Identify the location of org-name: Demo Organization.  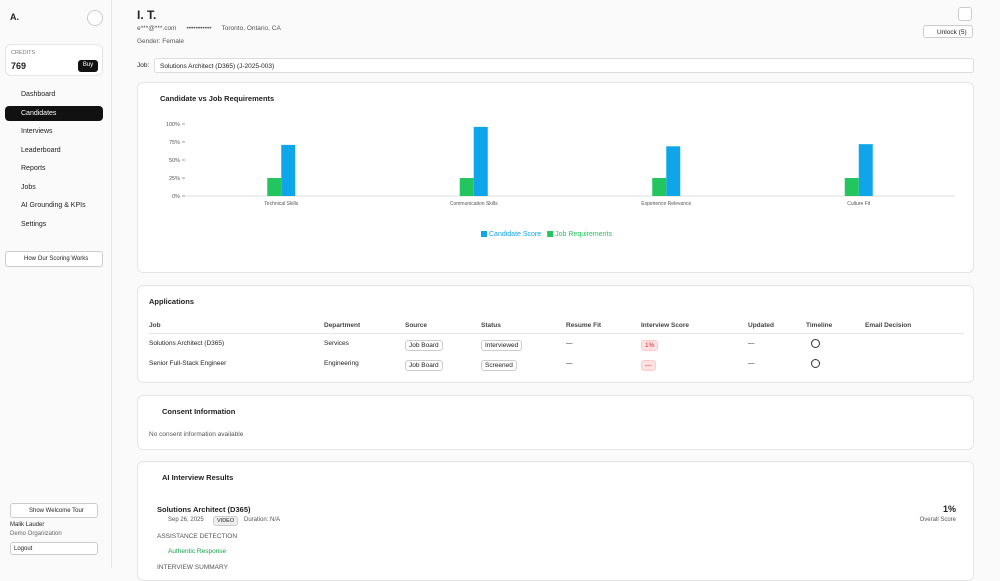
(36, 534).